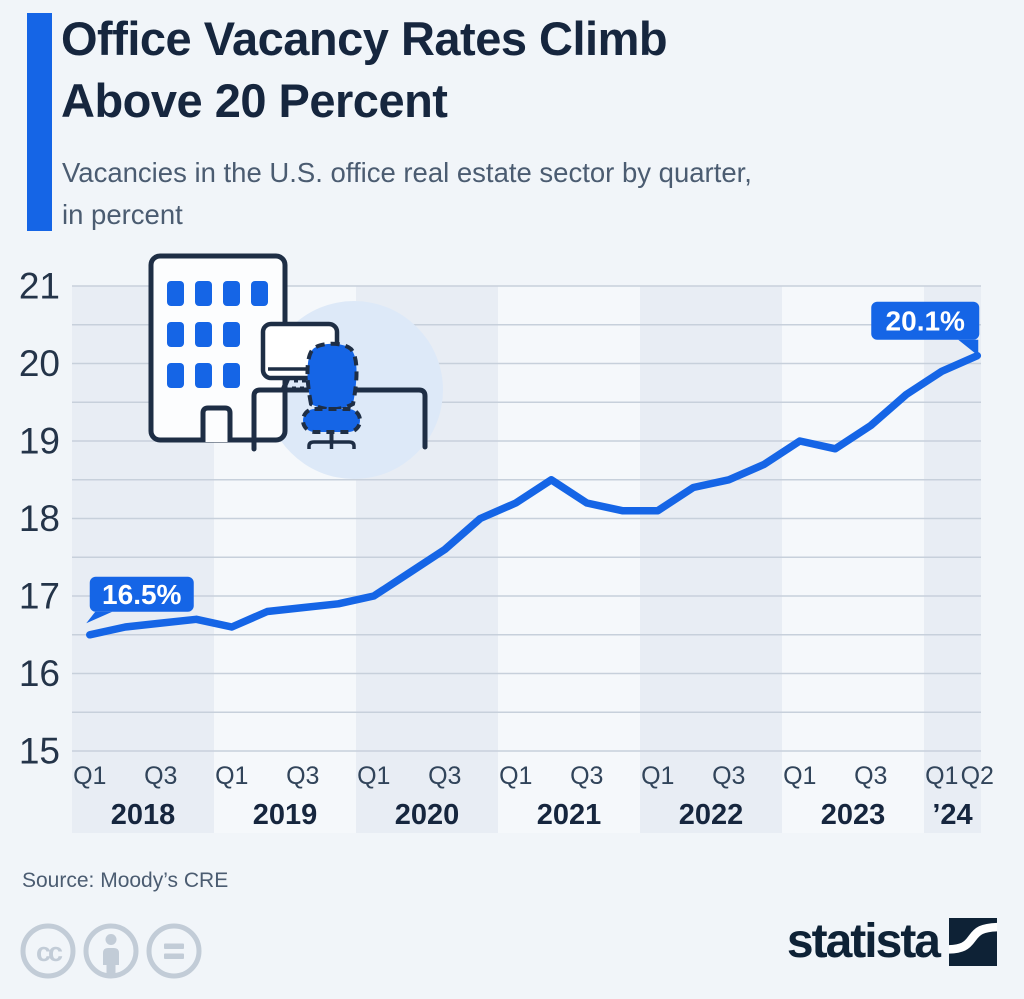 The height and width of the screenshot is (999, 1024). I want to click on year-label: 2022, so click(711, 815).